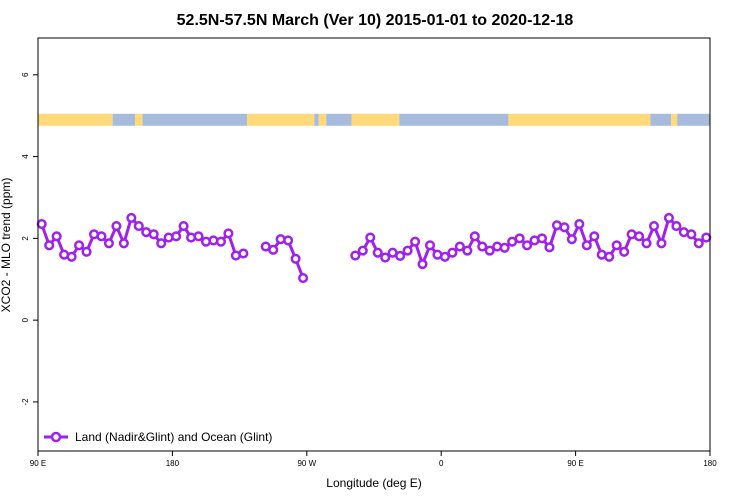 This screenshot has height=500, width=750. What do you see at coordinates (56, 437) in the screenshot?
I see `legend-marker-swatch` at bounding box center [56, 437].